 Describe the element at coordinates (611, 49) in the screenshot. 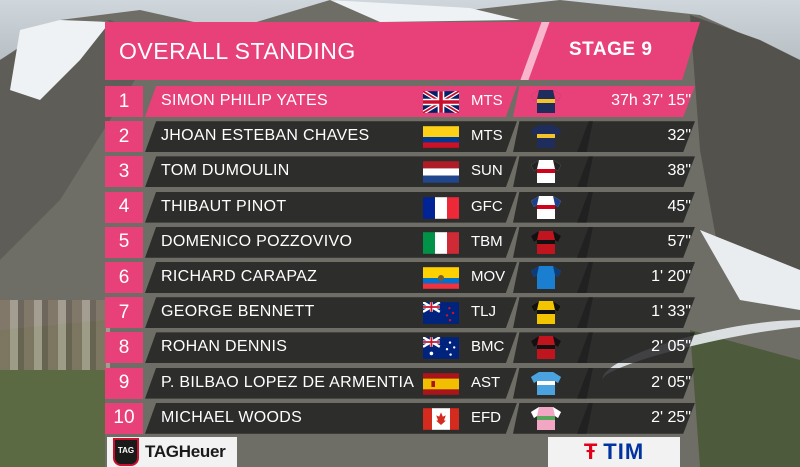

I see `stage-label: STAGE 9` at that location.